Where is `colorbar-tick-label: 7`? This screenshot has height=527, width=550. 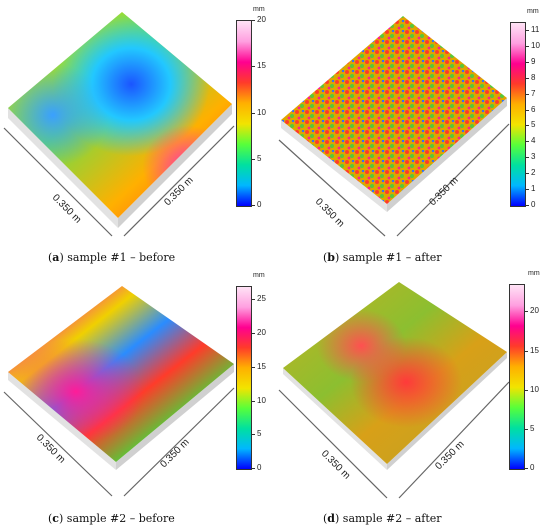
colorbar-tick-label: 7 is located at coordinates (533, 93).